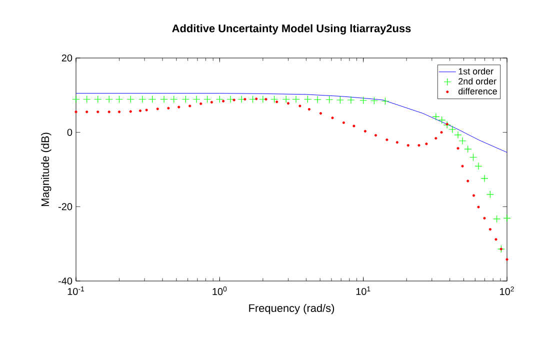 This screenshot has width=560, height=337. What do you see at coordinates (65, 206) in the screenshot?
I see `y-tick-label: -20` at bounding box center [65, 206].